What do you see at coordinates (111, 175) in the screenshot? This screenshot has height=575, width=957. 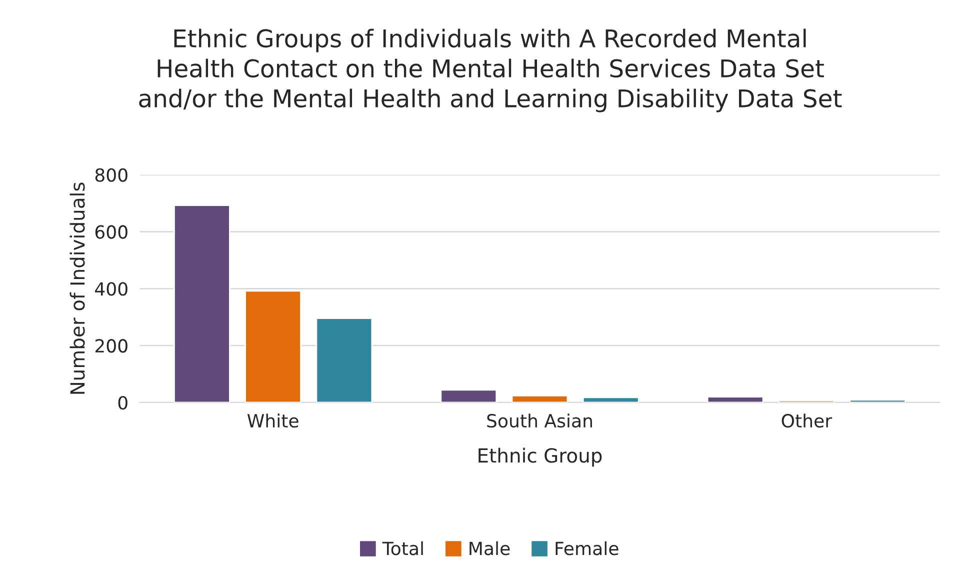 I see `y-tick-label: 800` at bounding box center [111, 175].